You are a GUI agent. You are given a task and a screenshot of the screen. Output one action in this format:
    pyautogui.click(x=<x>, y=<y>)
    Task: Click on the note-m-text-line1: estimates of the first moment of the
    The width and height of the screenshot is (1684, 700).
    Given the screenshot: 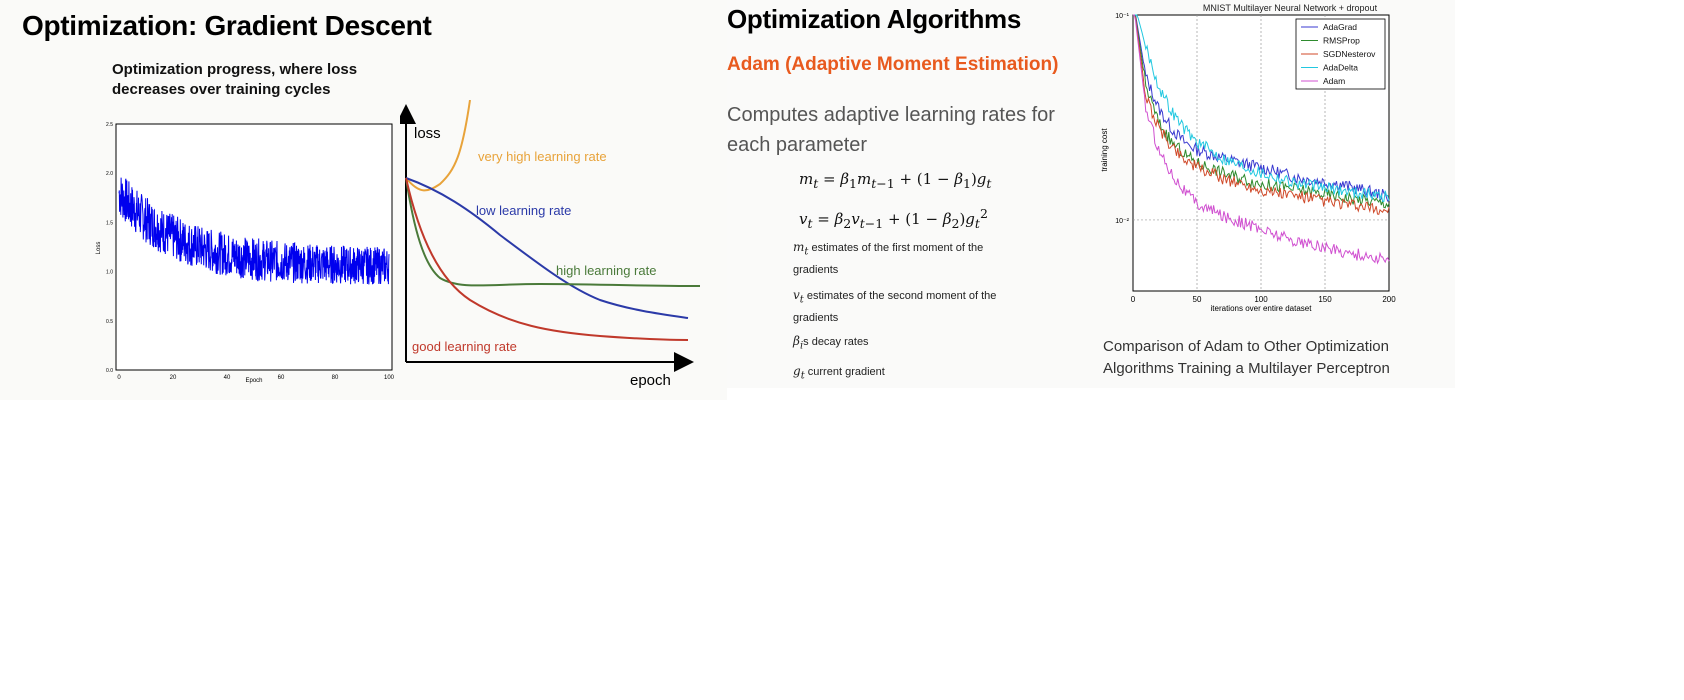 What is the action you would take?
    pyautogui.click(x=897, y=248)
    